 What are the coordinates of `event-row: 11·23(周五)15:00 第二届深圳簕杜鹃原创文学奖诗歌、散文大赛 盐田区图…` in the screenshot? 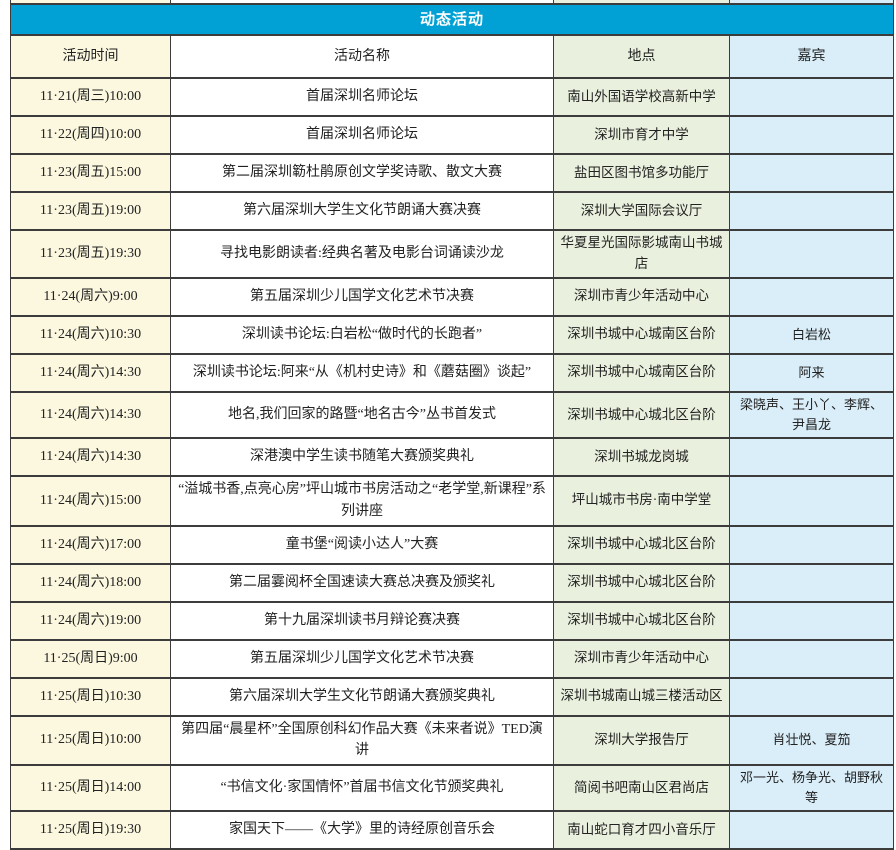 It's located at (452, 173).